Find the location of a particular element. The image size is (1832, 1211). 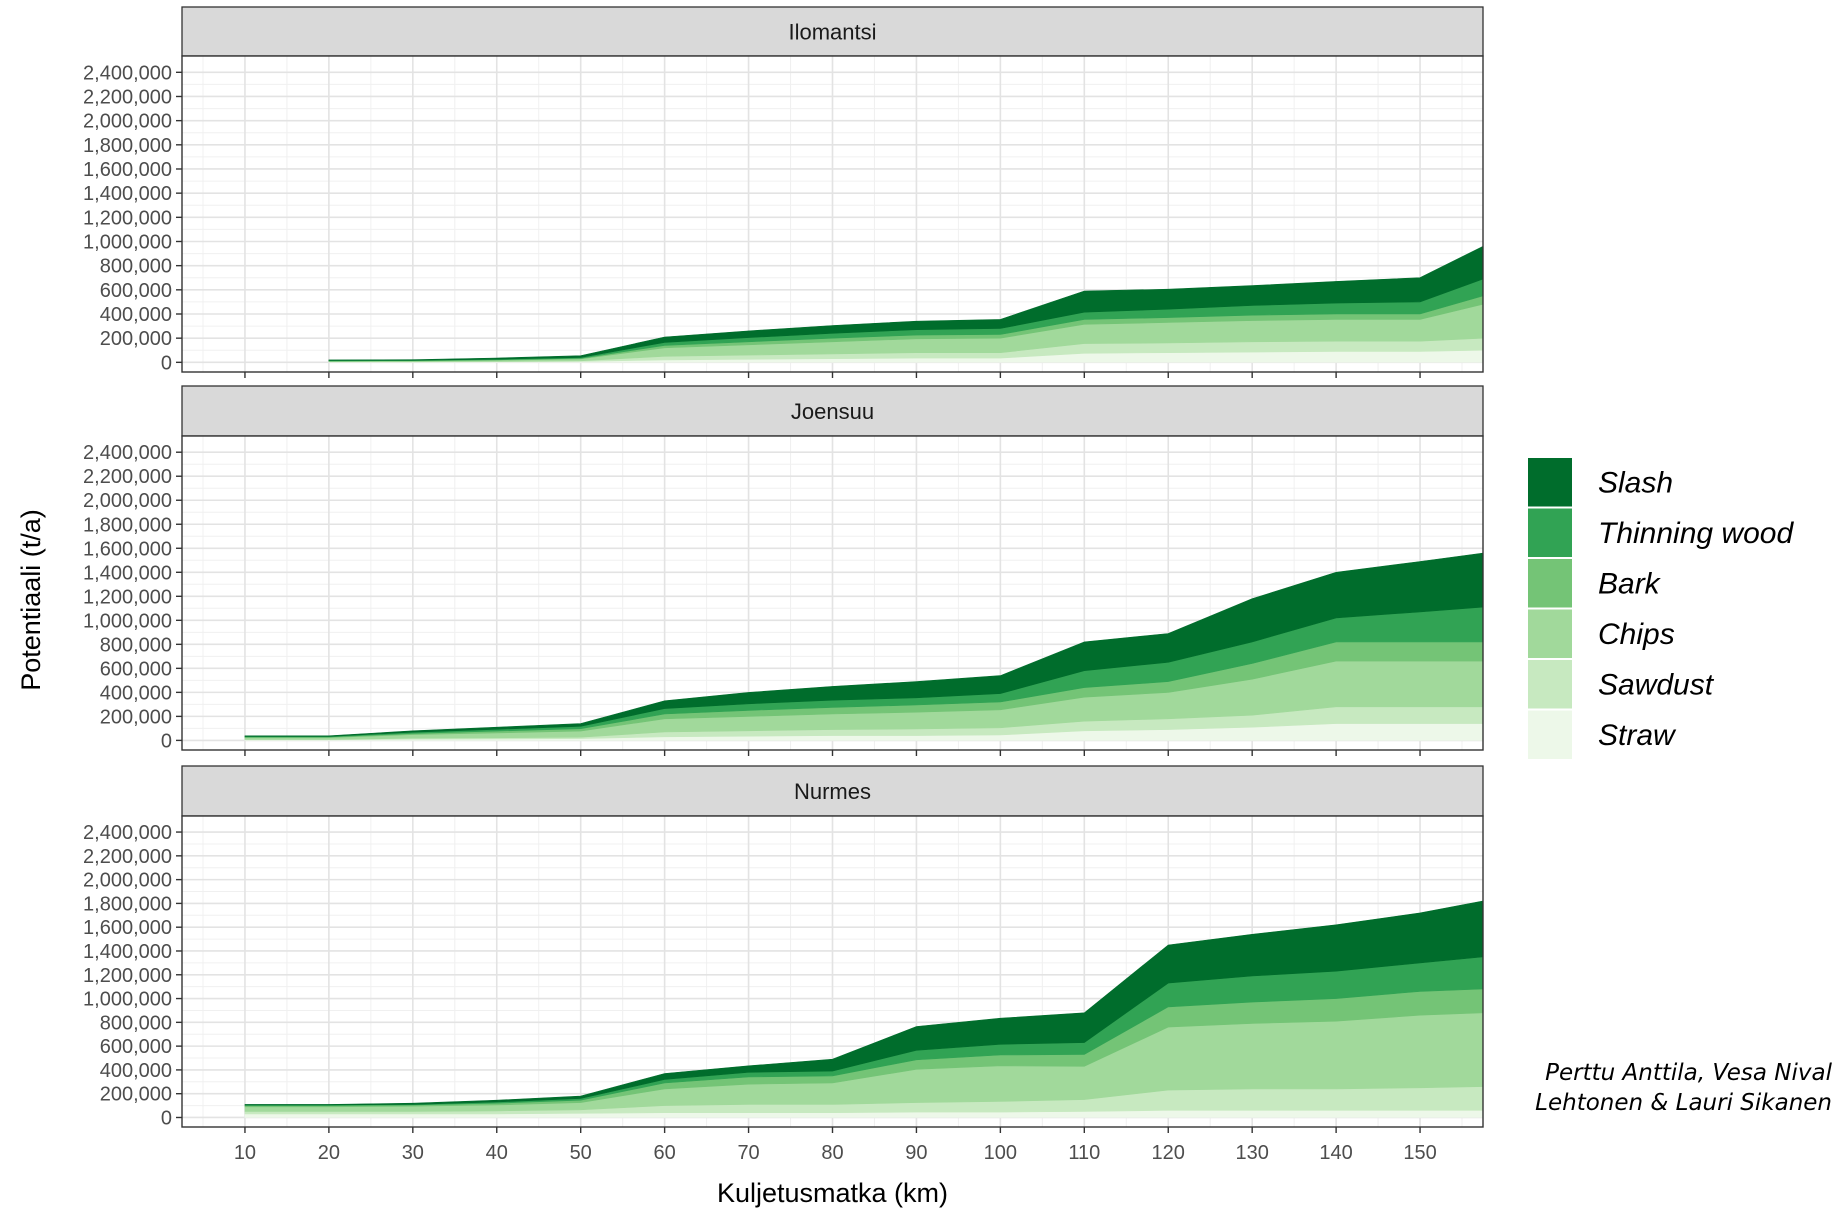

x-tick-label: 50 is located at coordinates (581, 1153).